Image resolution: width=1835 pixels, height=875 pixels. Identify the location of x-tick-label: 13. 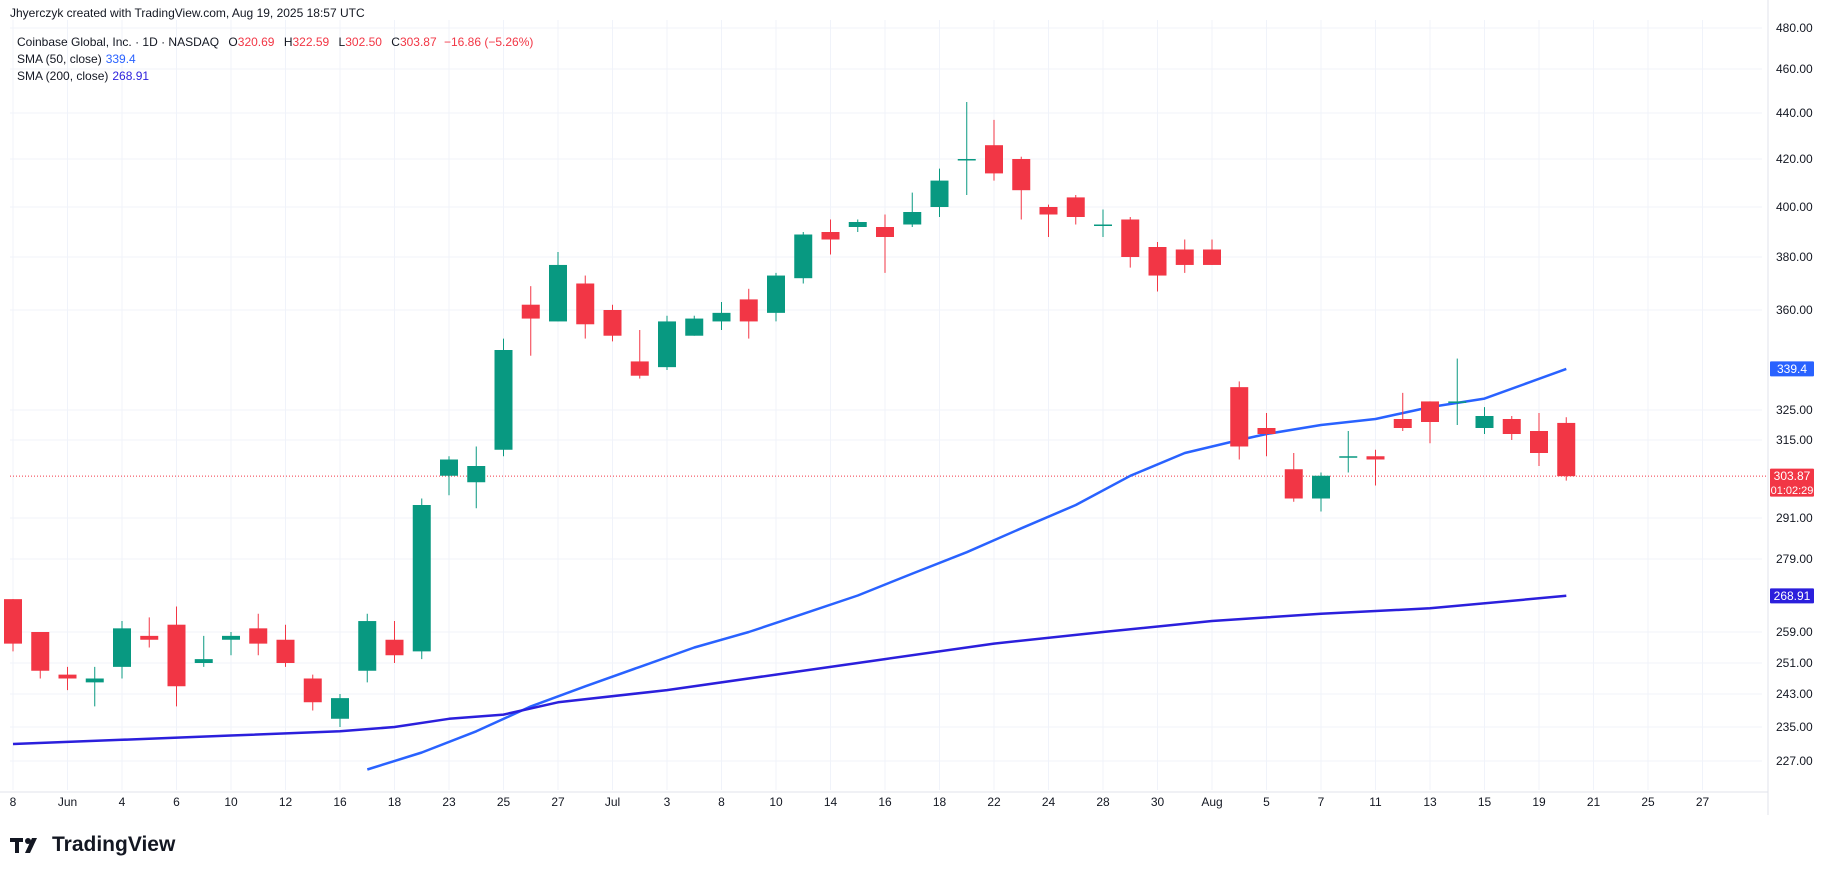
(1430, 802).